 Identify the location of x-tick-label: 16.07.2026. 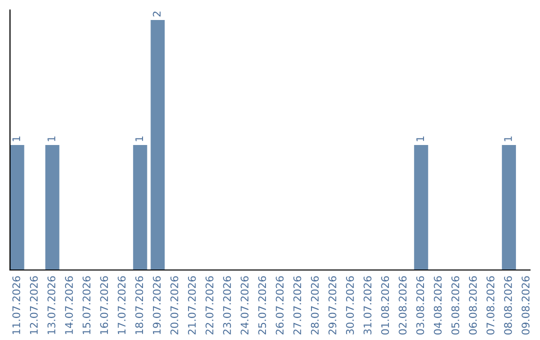
(104, 305).